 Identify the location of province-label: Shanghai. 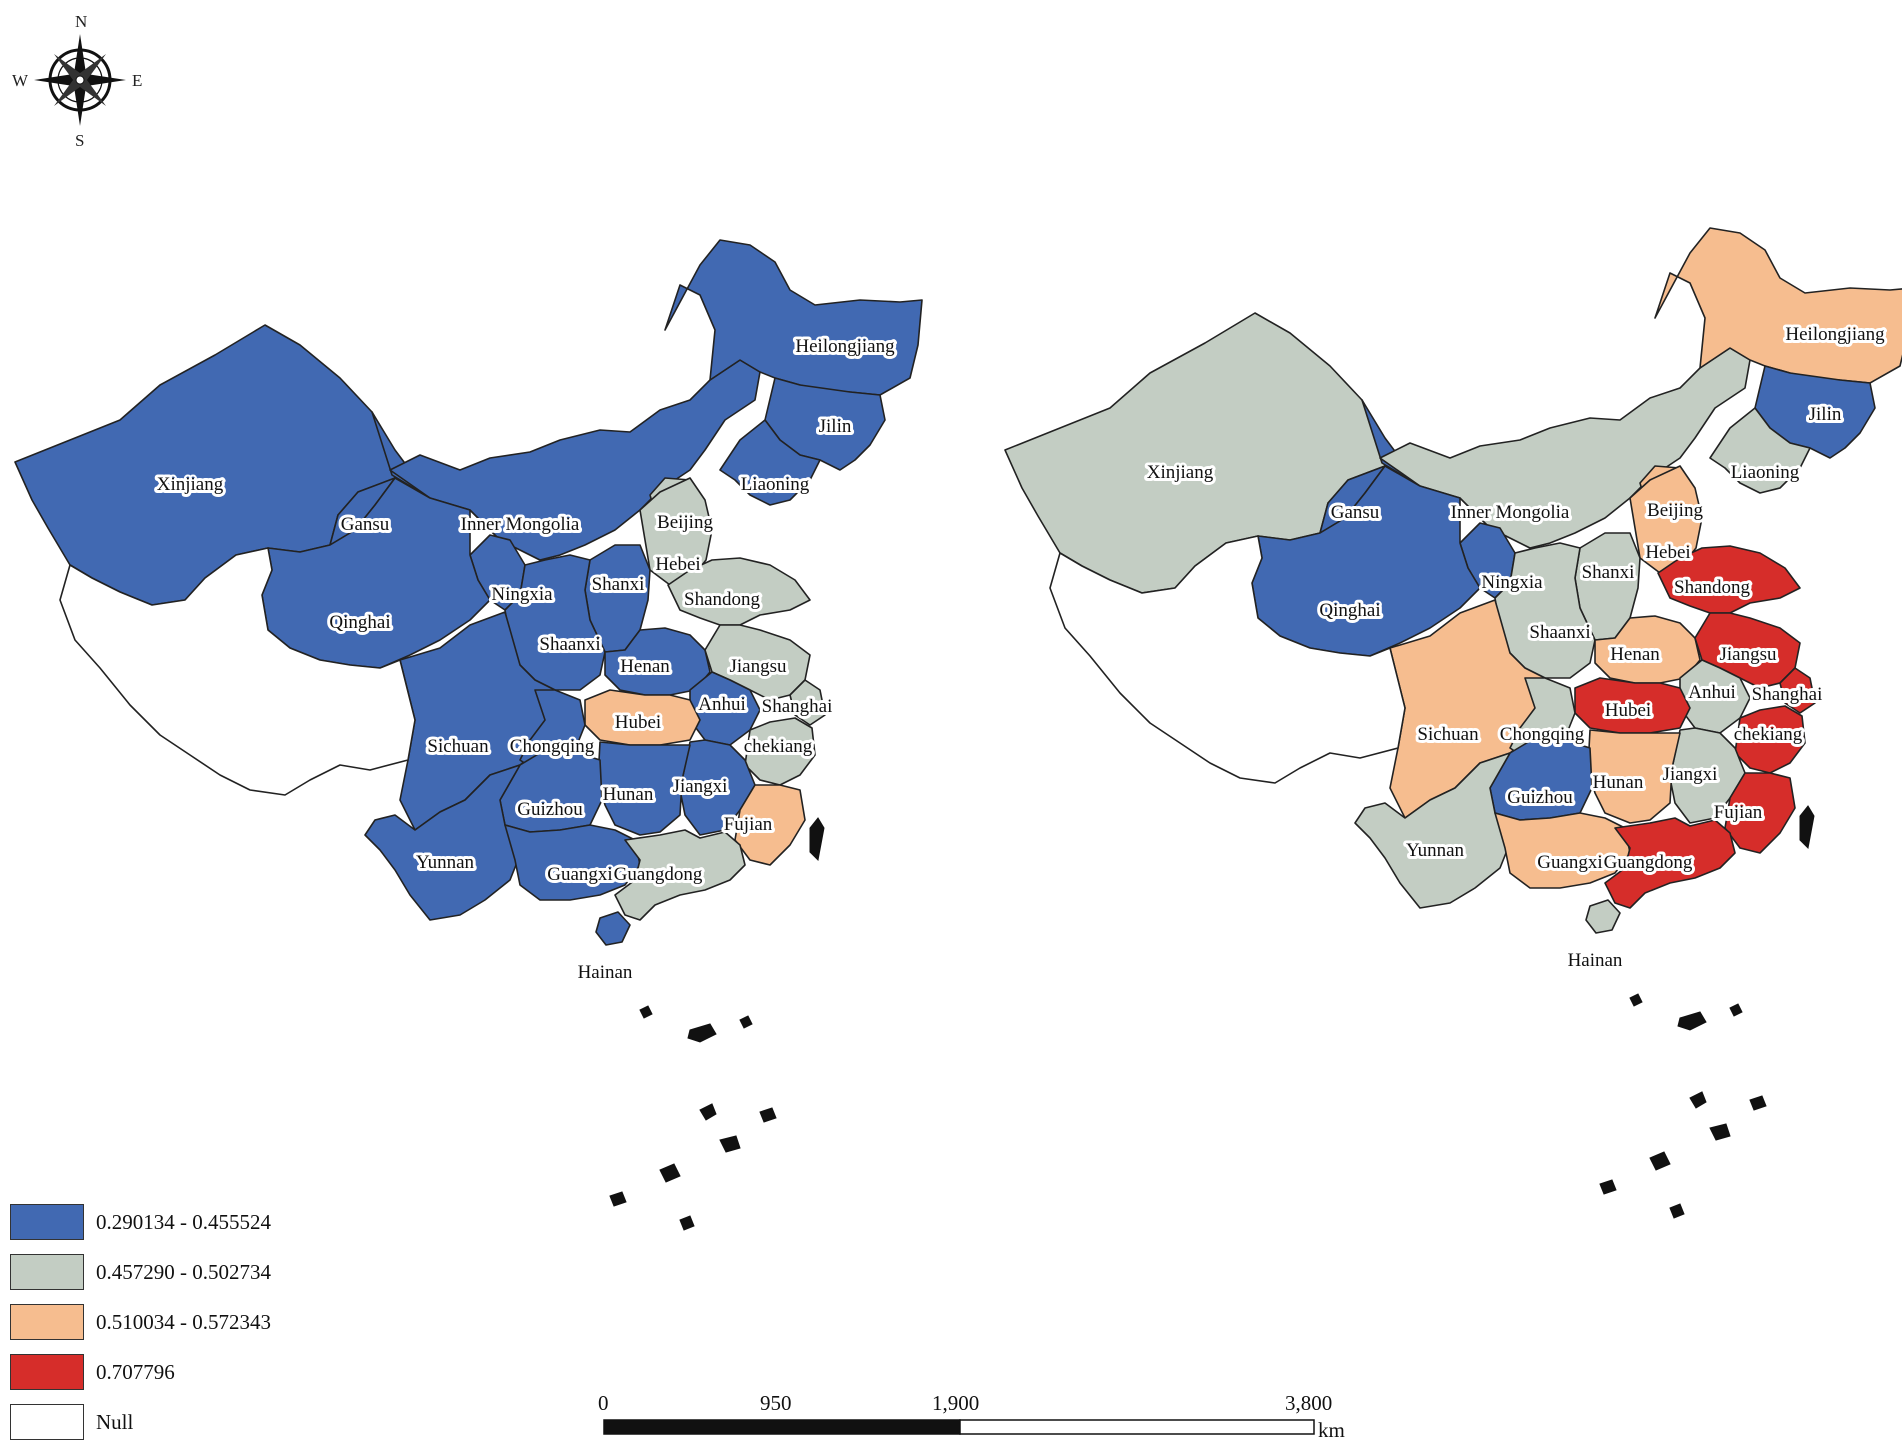
(797, 706).